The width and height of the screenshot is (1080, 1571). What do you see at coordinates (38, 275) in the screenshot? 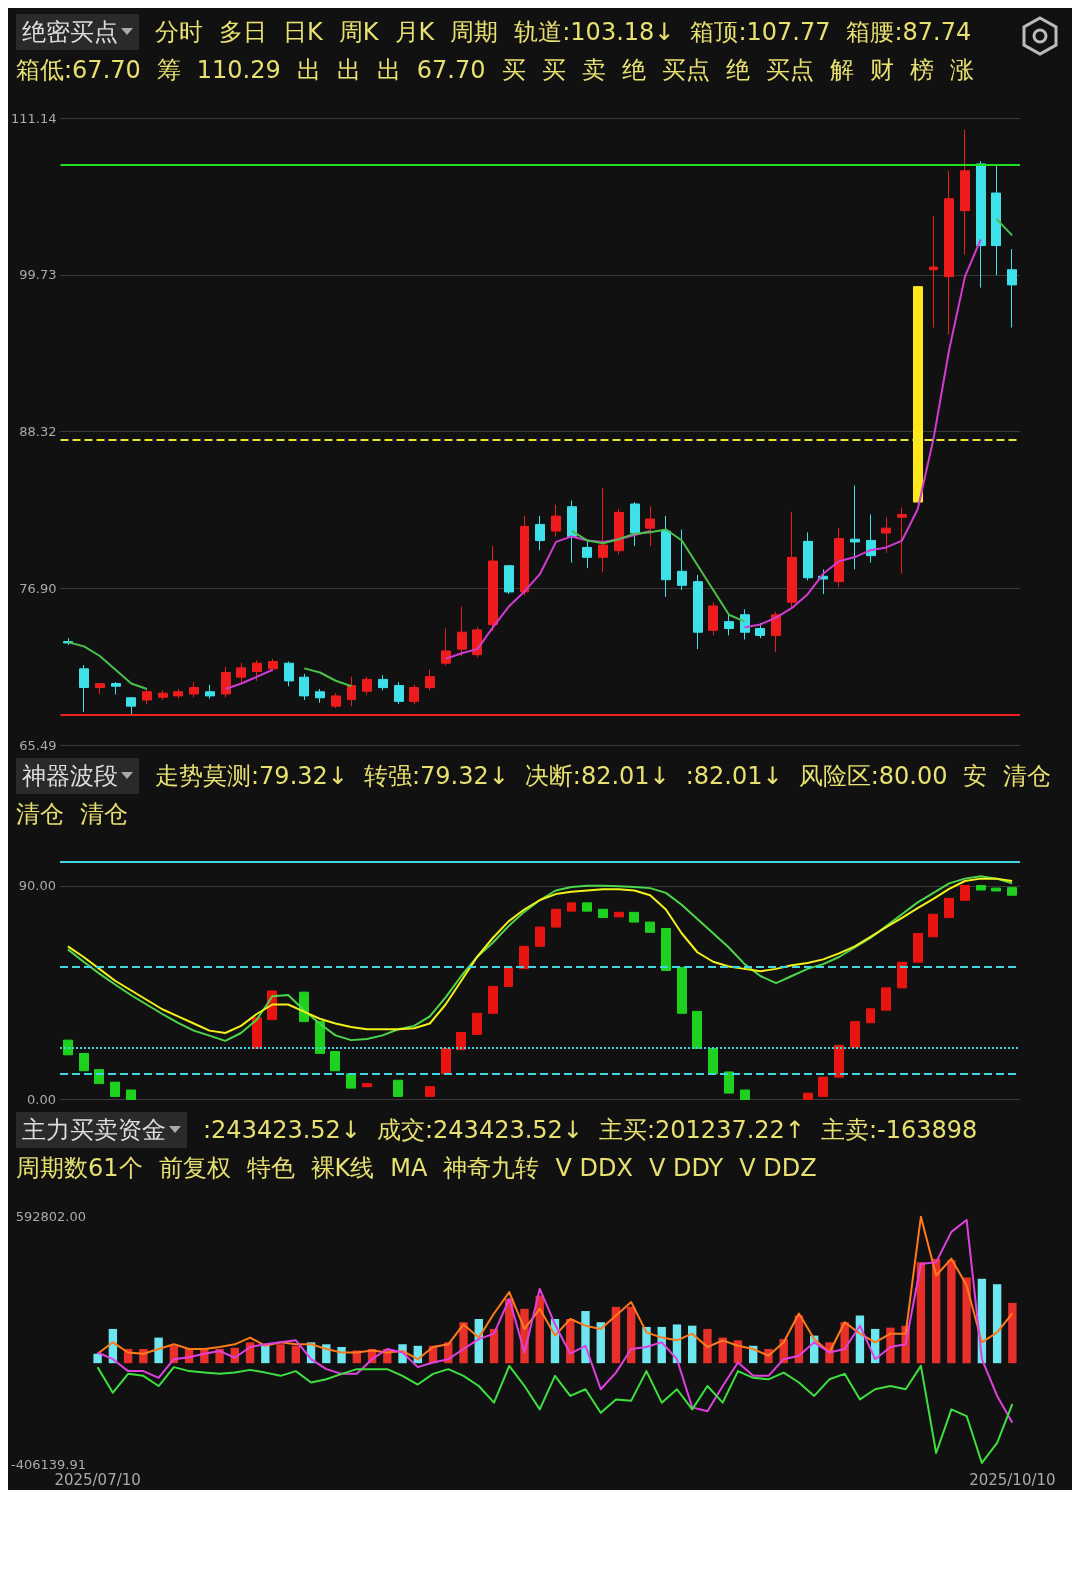
I see `y-tick-label: 99.73` at bounding box center [38, 275].